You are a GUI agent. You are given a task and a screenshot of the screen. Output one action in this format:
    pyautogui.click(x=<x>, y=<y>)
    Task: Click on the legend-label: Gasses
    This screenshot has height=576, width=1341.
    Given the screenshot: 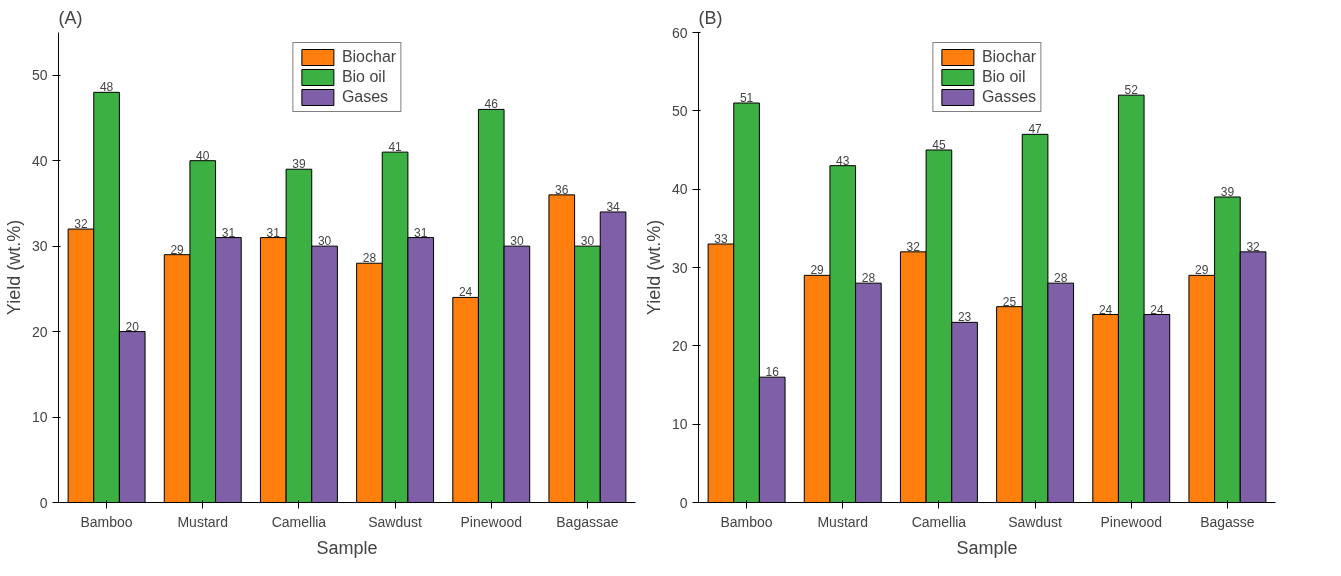 What is the action you would take?
    pyautogui.click(x=1009, y=97)
    